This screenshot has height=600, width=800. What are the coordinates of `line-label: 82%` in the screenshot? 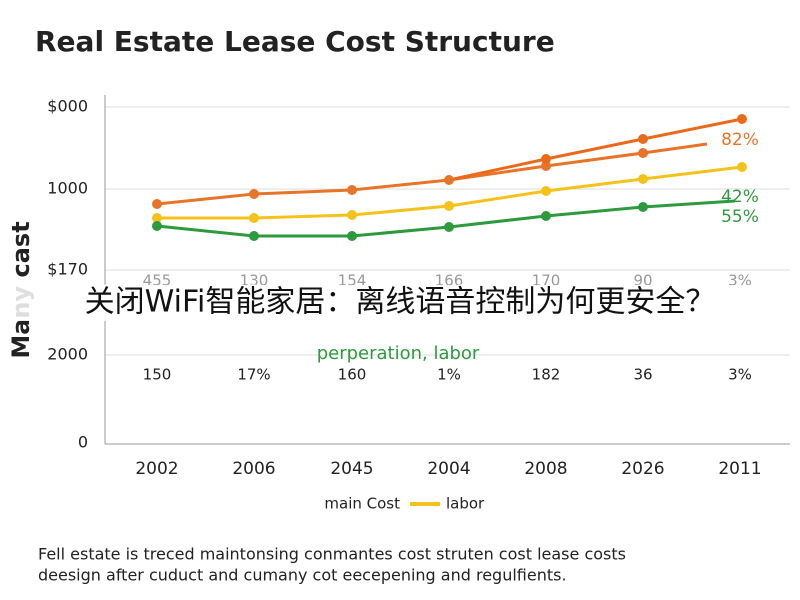 It's located at (740, 140).